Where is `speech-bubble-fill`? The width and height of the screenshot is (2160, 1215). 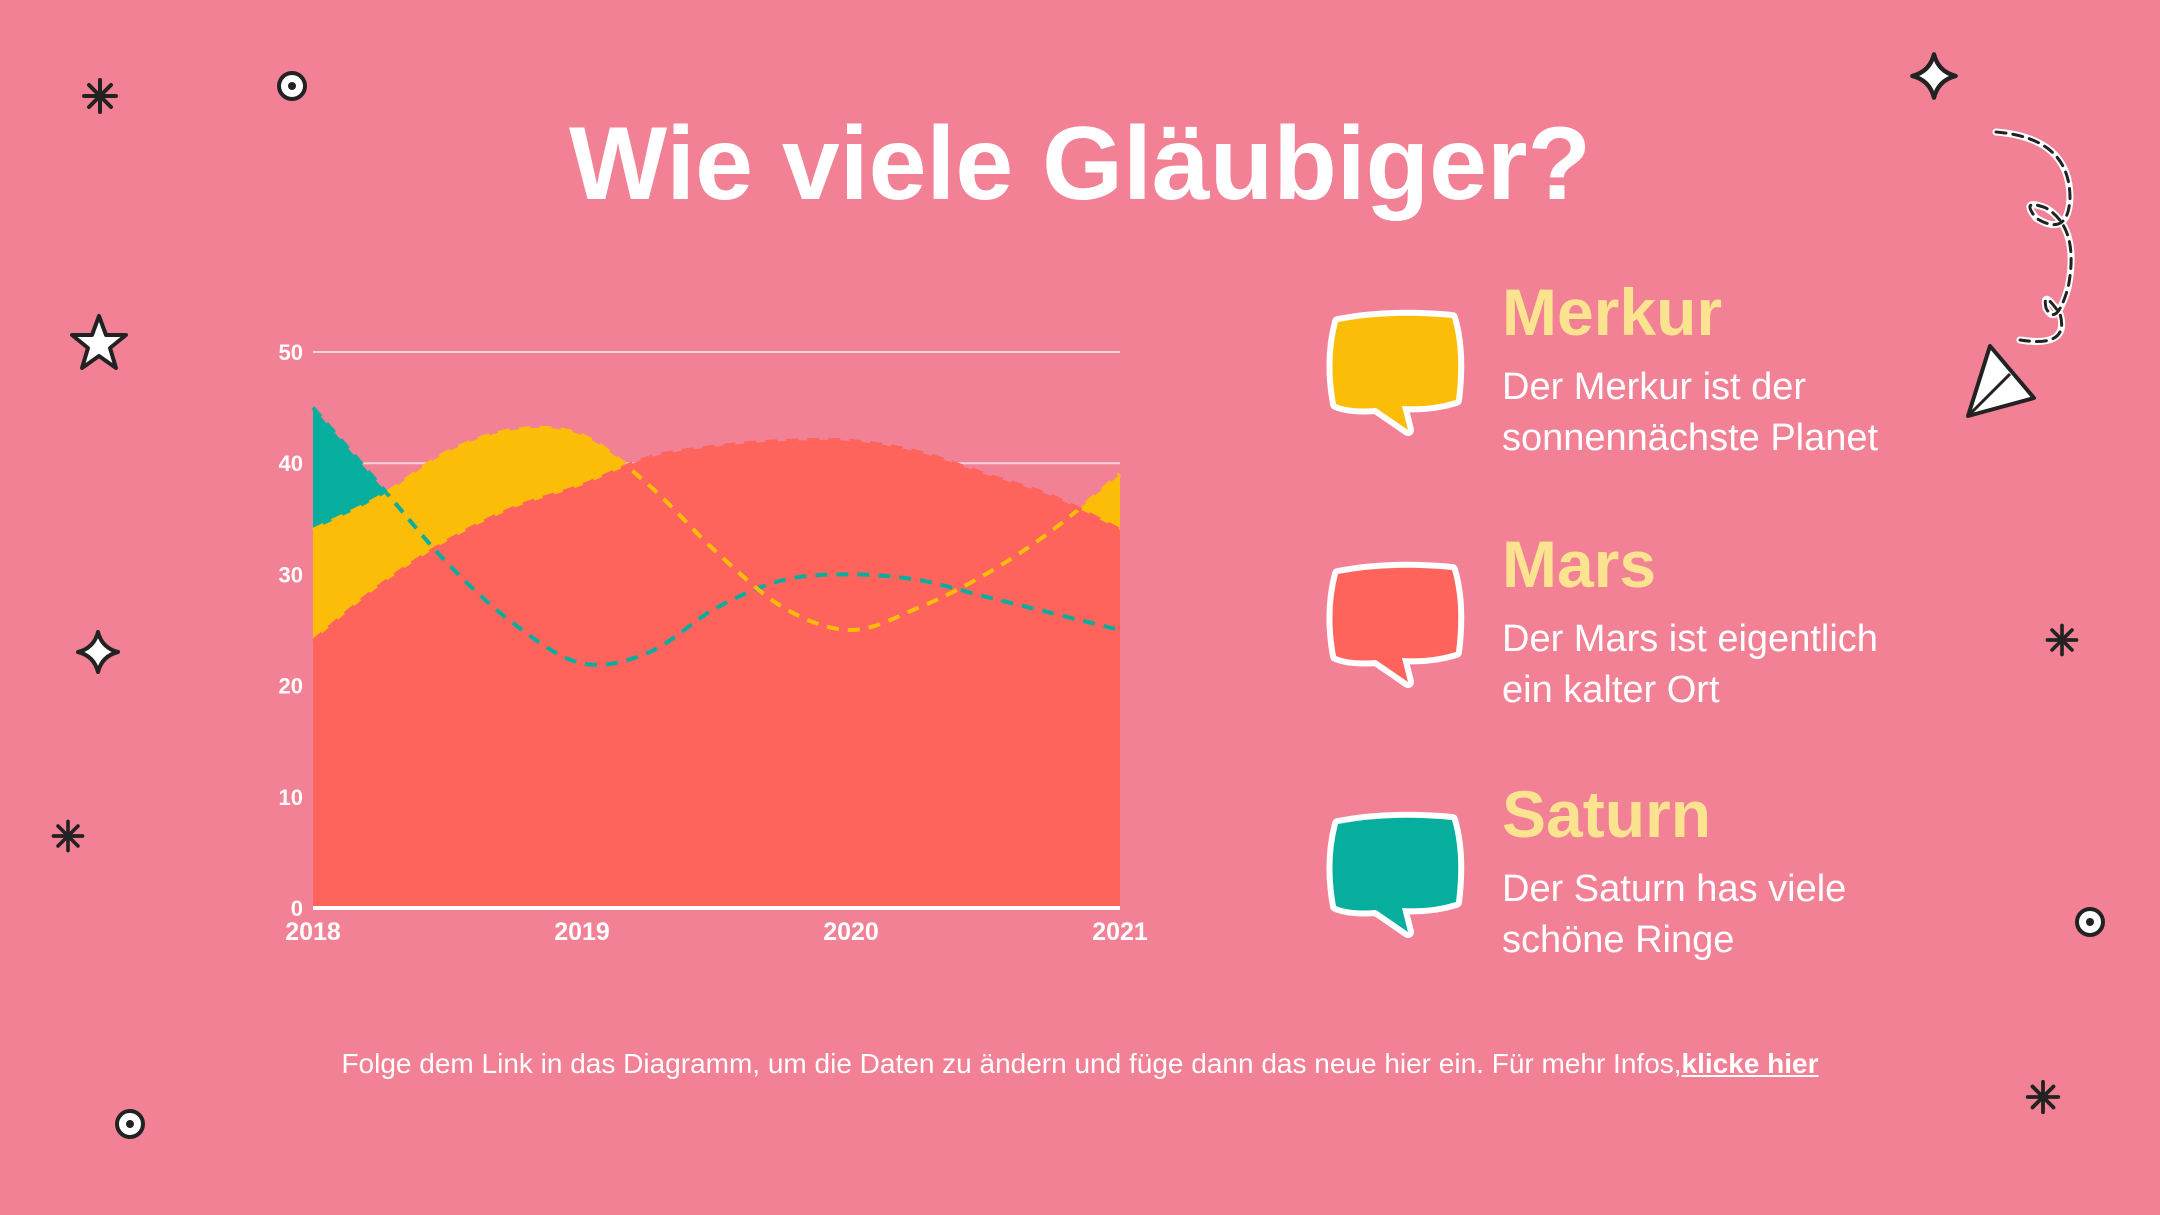 speech-bubble-fill is located at coordinates (1395, 372).